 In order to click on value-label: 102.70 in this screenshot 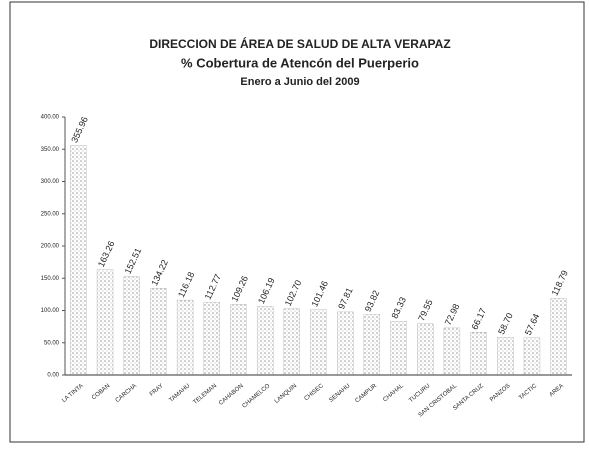, I will do `click(293, 292)`.